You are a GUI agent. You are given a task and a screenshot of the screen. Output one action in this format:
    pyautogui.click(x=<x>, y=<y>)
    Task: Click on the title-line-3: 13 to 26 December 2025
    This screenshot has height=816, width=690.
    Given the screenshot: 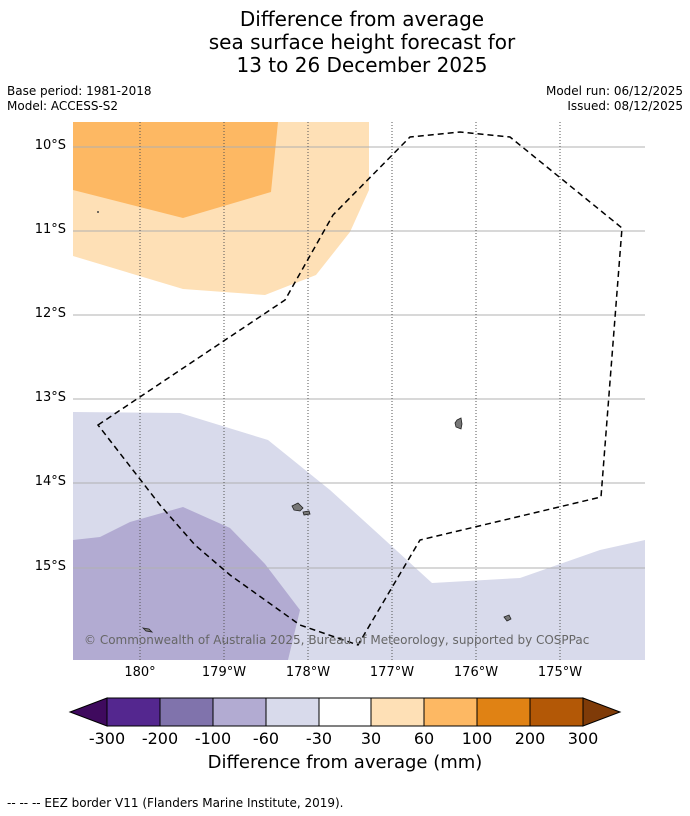 What is the action you would take?
    pyautogui.click(x=362, y=65)
    